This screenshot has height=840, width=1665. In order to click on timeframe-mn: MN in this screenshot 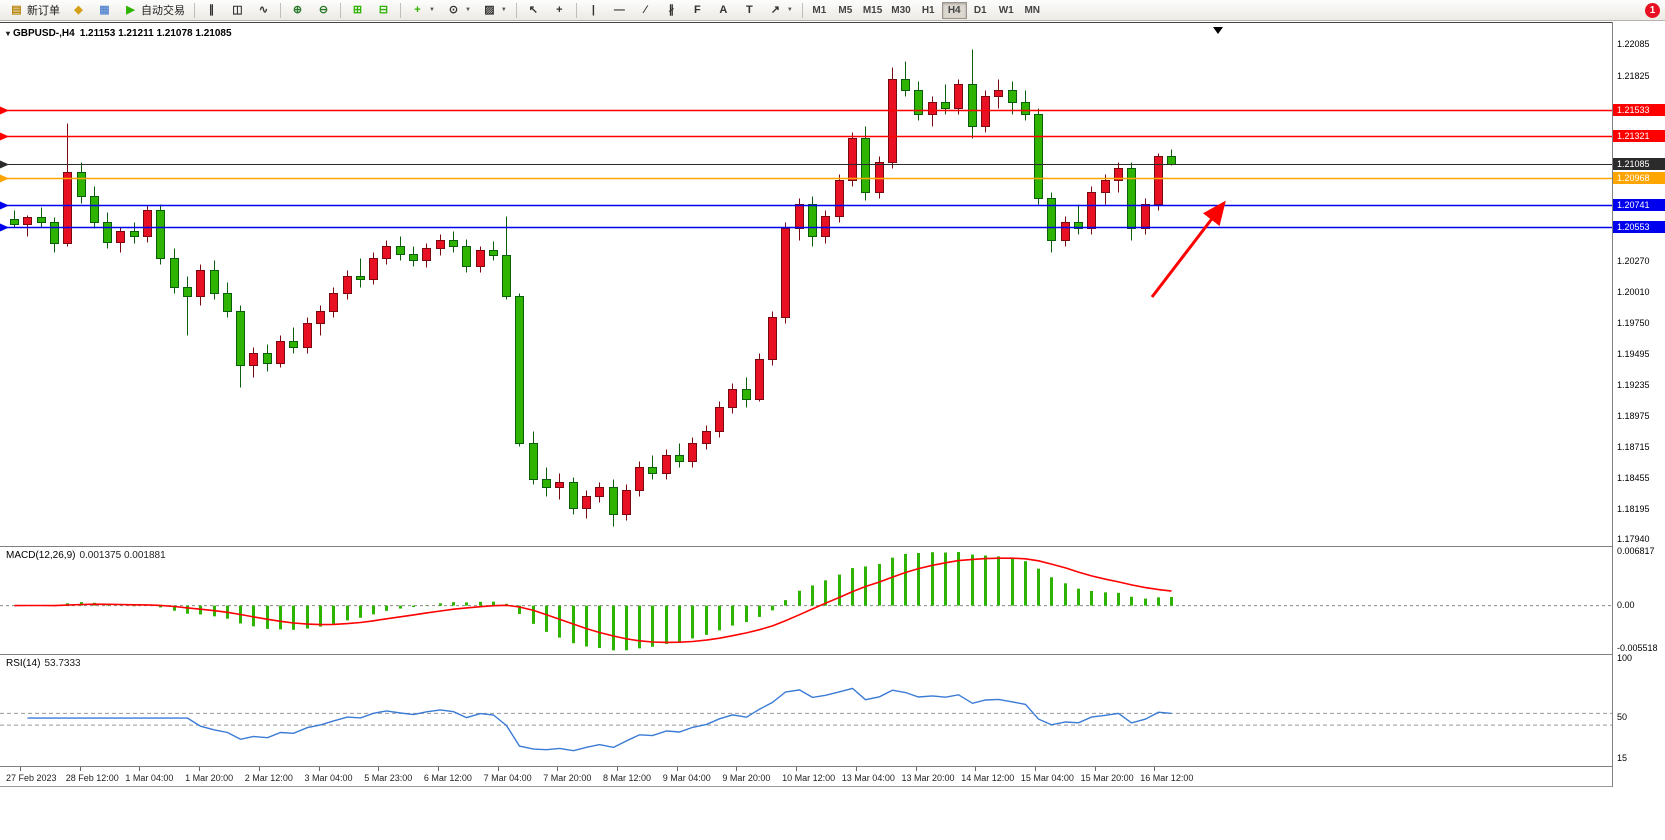, I will do `click(1032, 10)`.